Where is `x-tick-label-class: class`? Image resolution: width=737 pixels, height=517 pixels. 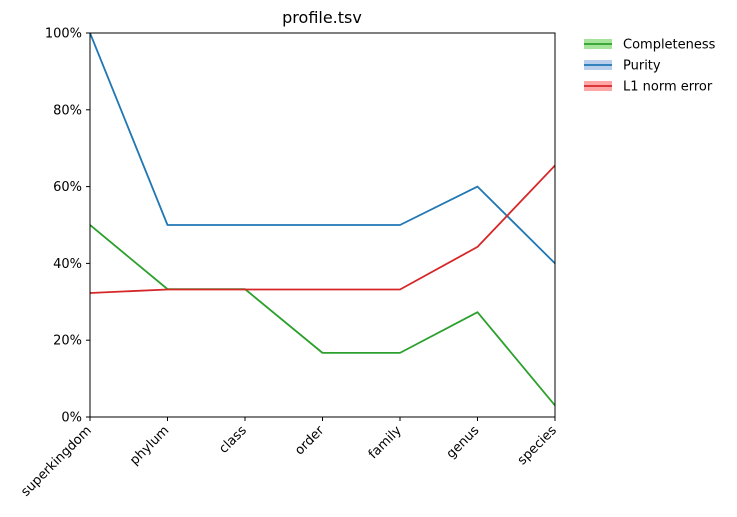 x-tick-label-class: class is located at coordinates (233, 440).